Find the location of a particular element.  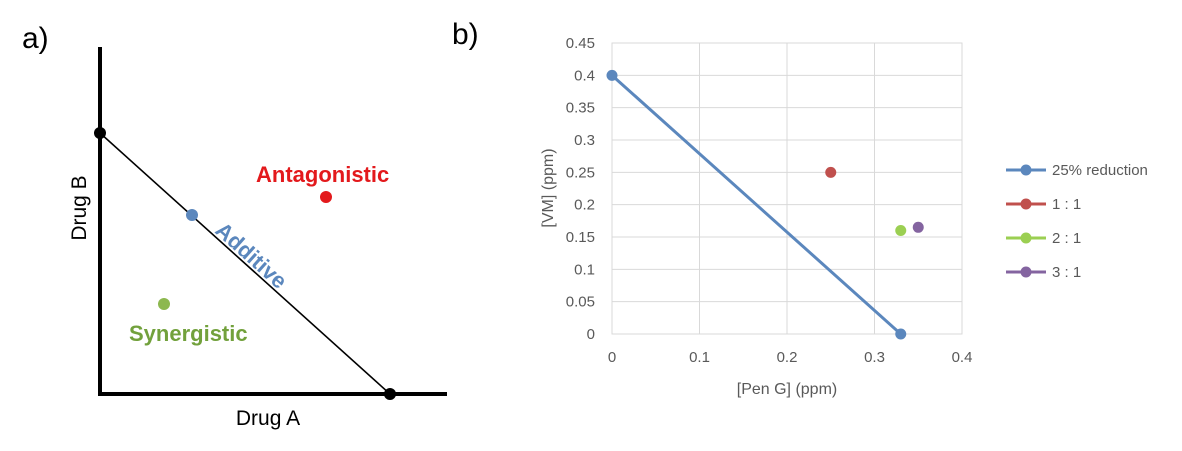

y-tick-label: 0.25 is located at coordinates (580, 172).